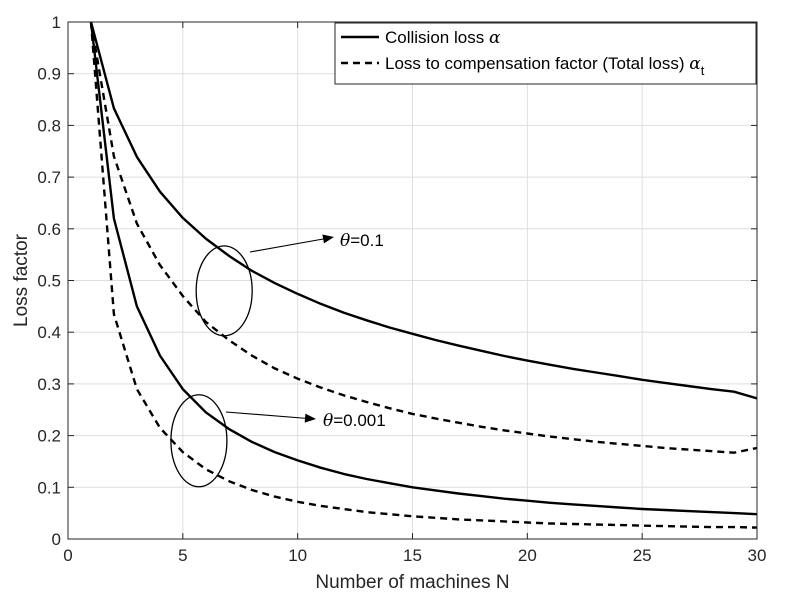 This screenshot has height=592, width=789. I want to click on legend-box, so click(545, 53).